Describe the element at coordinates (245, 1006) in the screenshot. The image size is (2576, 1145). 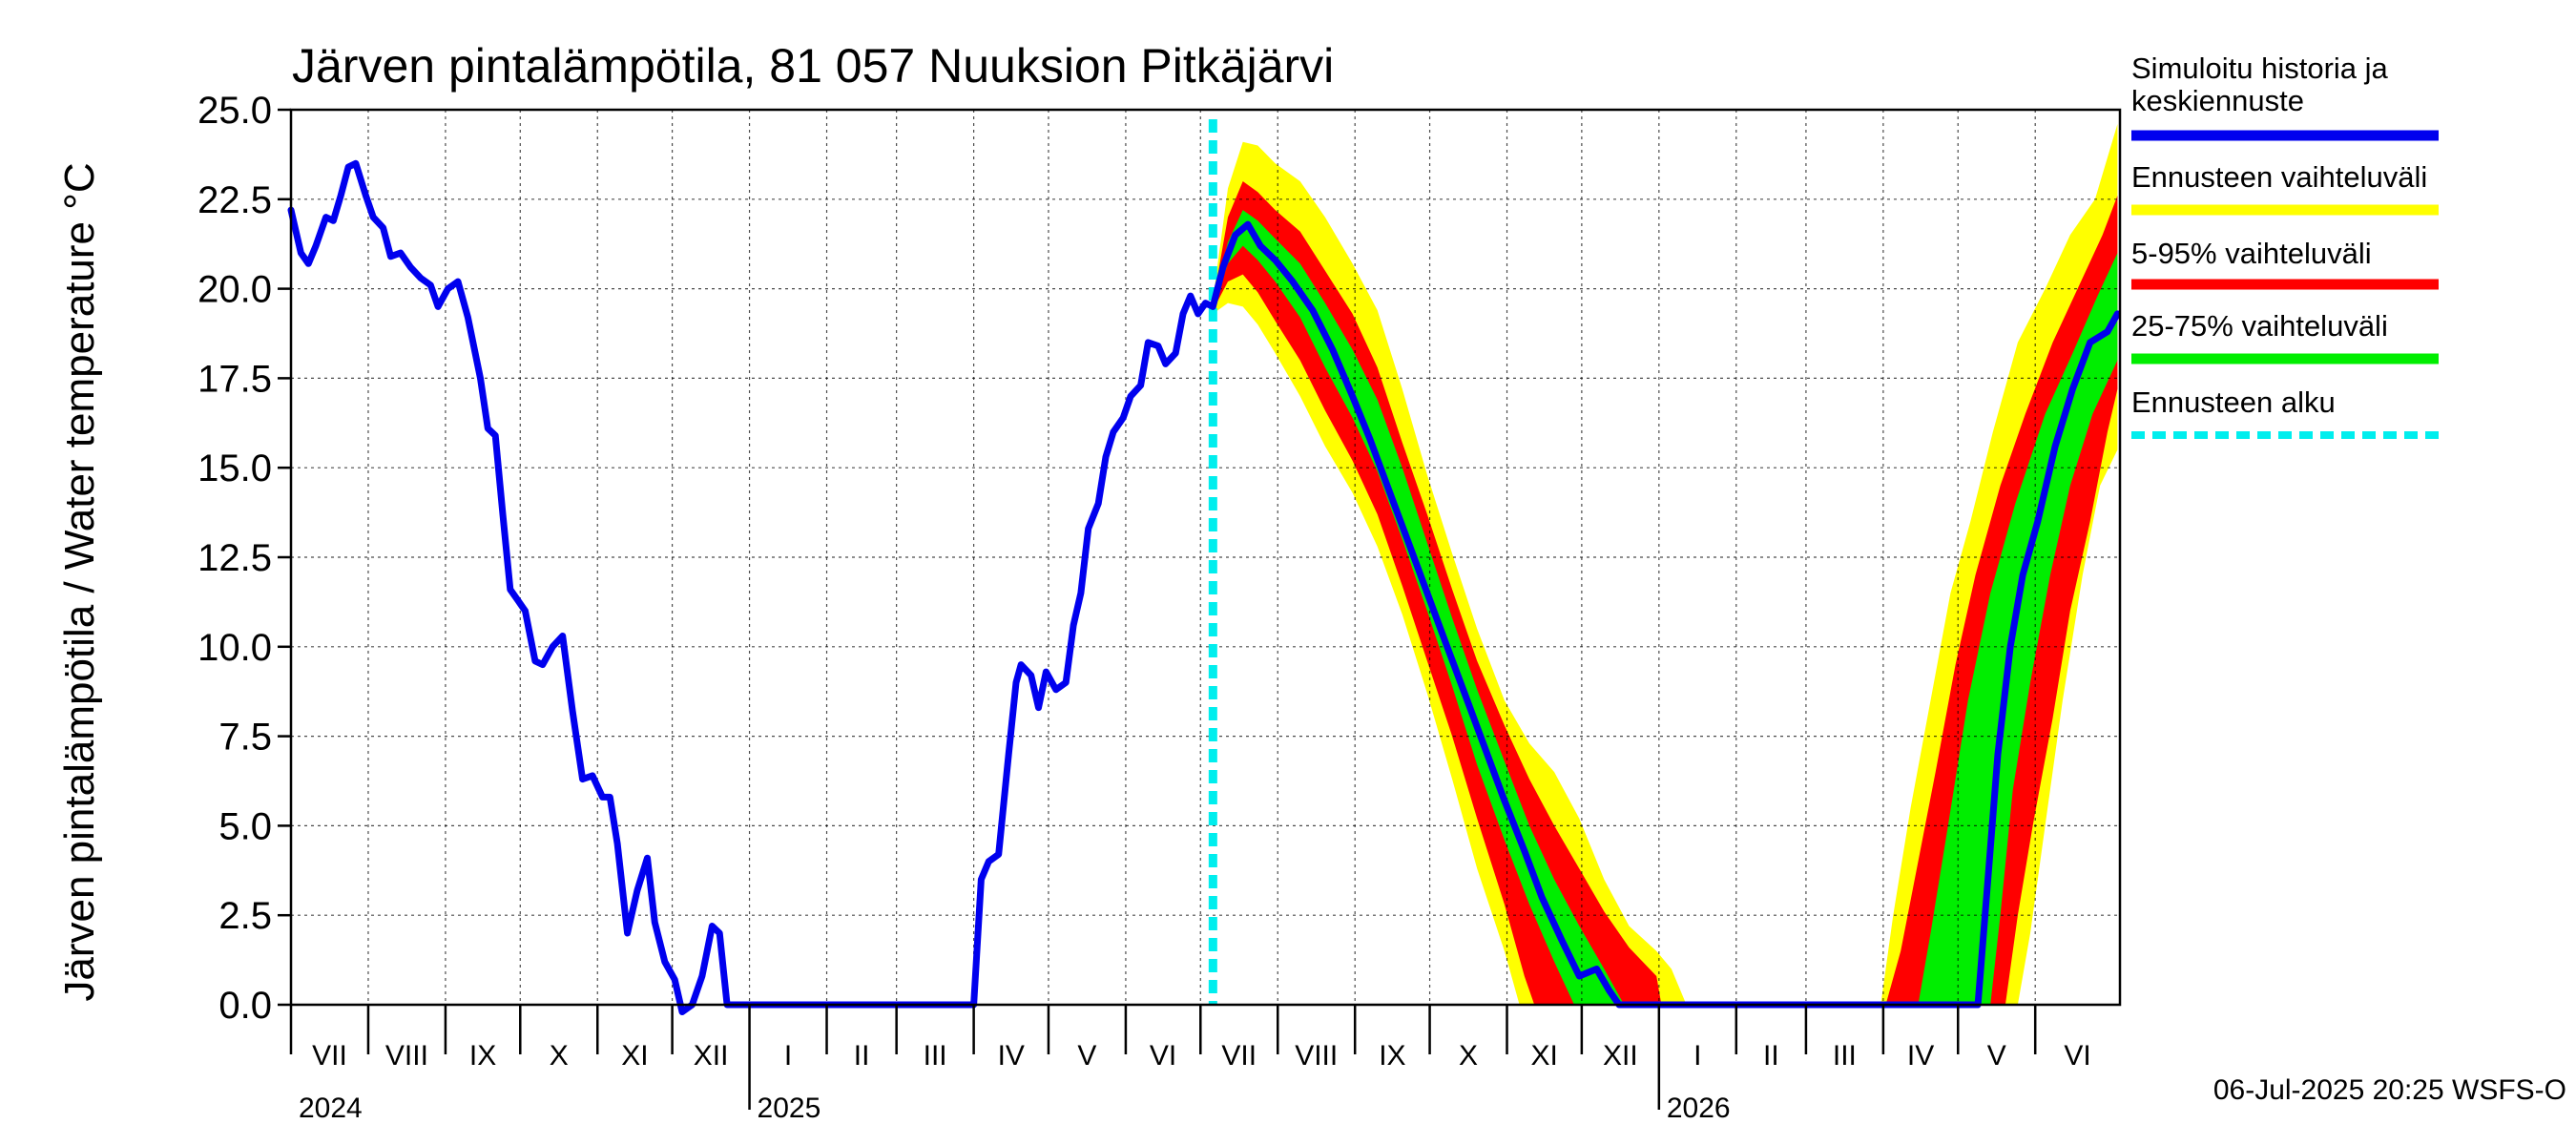
I see `y-tick-label: 0.0` at that location.